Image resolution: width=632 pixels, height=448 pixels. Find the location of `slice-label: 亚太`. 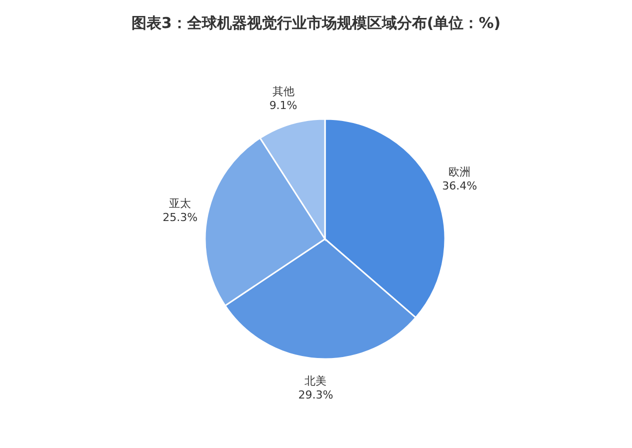

slice-label: 亚太 is located at coordinates (180, 203).